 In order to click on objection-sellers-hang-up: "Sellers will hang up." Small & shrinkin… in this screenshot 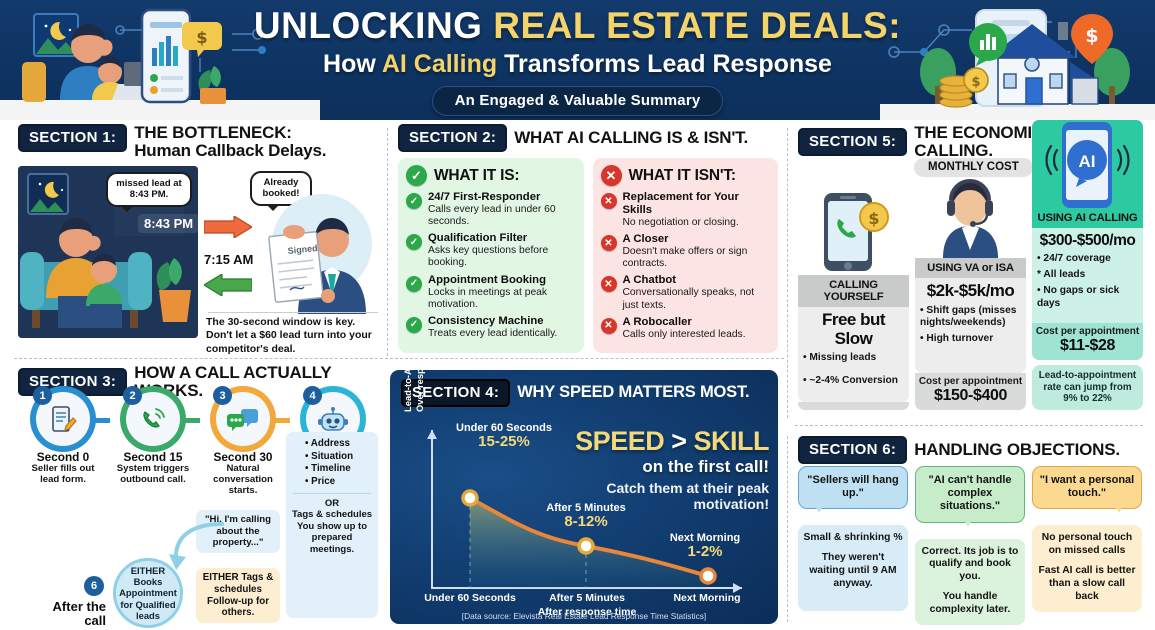, I will do `click(853, 545)`.